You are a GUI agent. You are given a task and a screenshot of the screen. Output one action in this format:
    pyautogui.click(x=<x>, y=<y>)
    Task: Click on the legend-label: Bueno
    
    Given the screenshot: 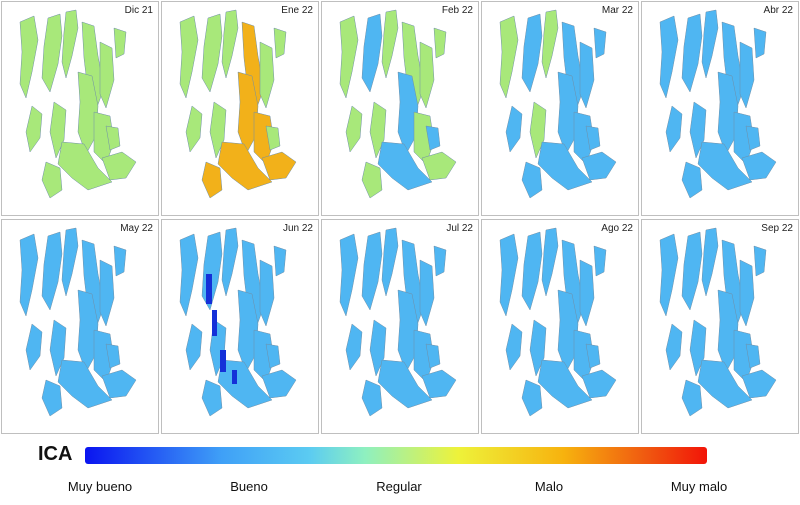 What is the action you would take?
    pyautogui.click(x=249, y=486)
    